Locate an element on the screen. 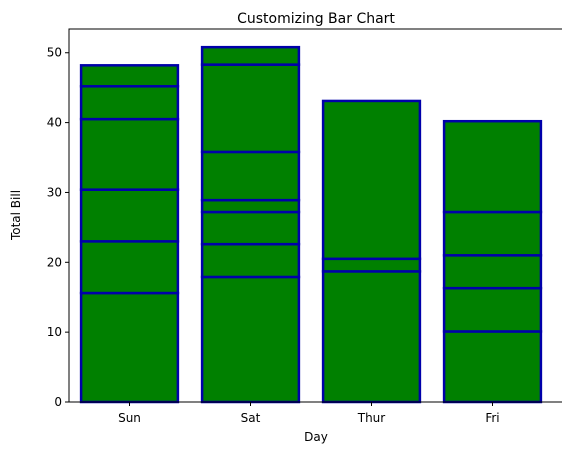  y-axis-label: Total Bill is located at coordinates (16, 215).